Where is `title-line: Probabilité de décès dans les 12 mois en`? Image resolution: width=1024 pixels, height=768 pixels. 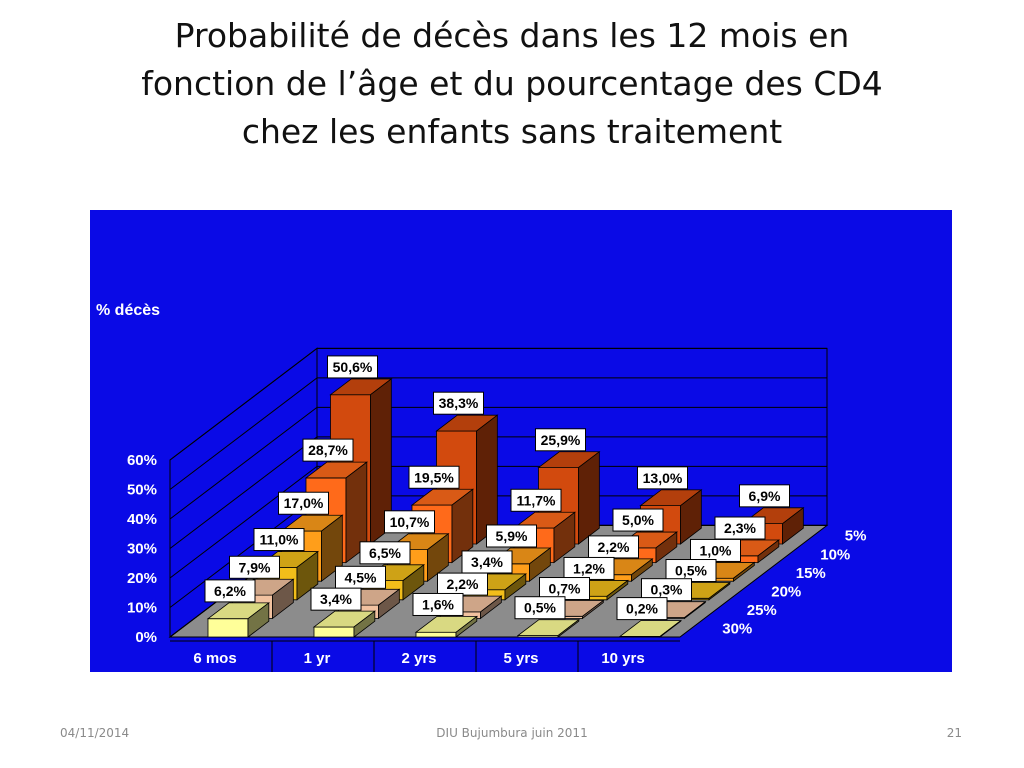
title-line: Probabilité de décès dans les 12 mois en is located at coordinates (512, 35).